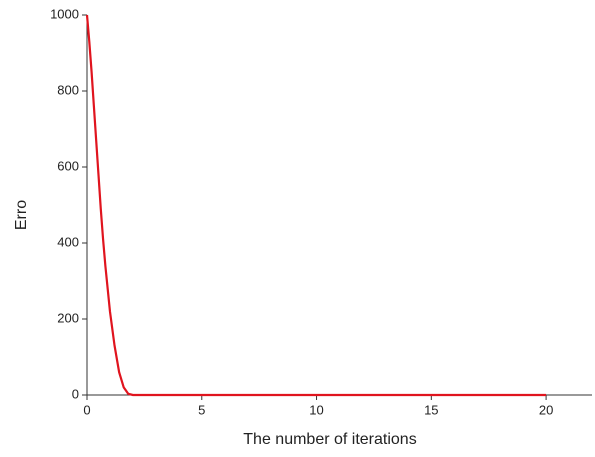  Describe the element at coordinates (21, 215) in the screenshot. I see `y-axis-title: Erro` at that location.